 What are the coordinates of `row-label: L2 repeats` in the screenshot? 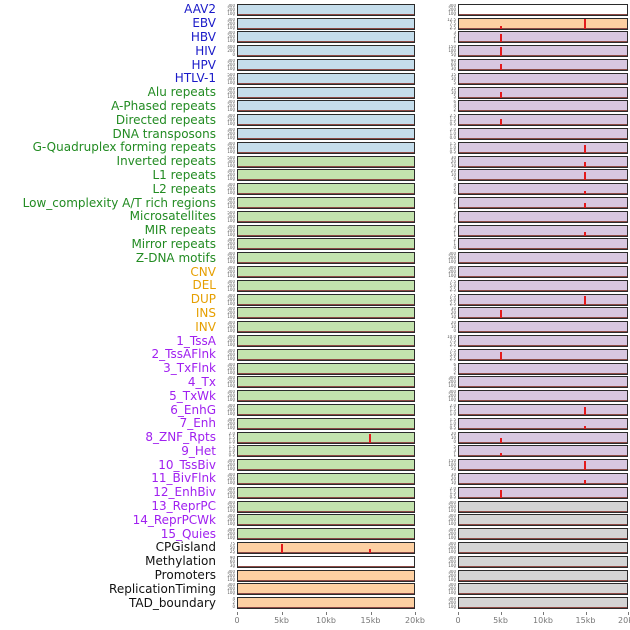 It's located at (184, 188).